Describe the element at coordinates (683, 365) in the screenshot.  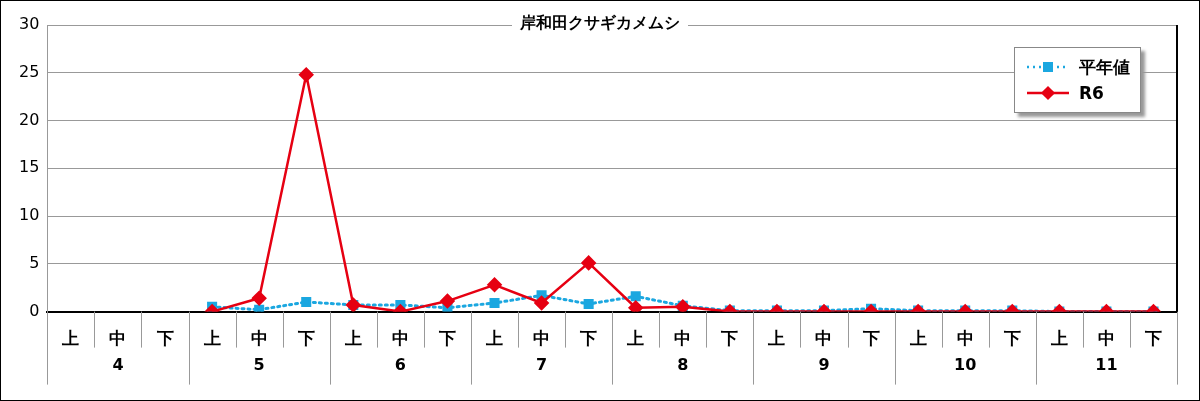
I see `text: 8` at that location.